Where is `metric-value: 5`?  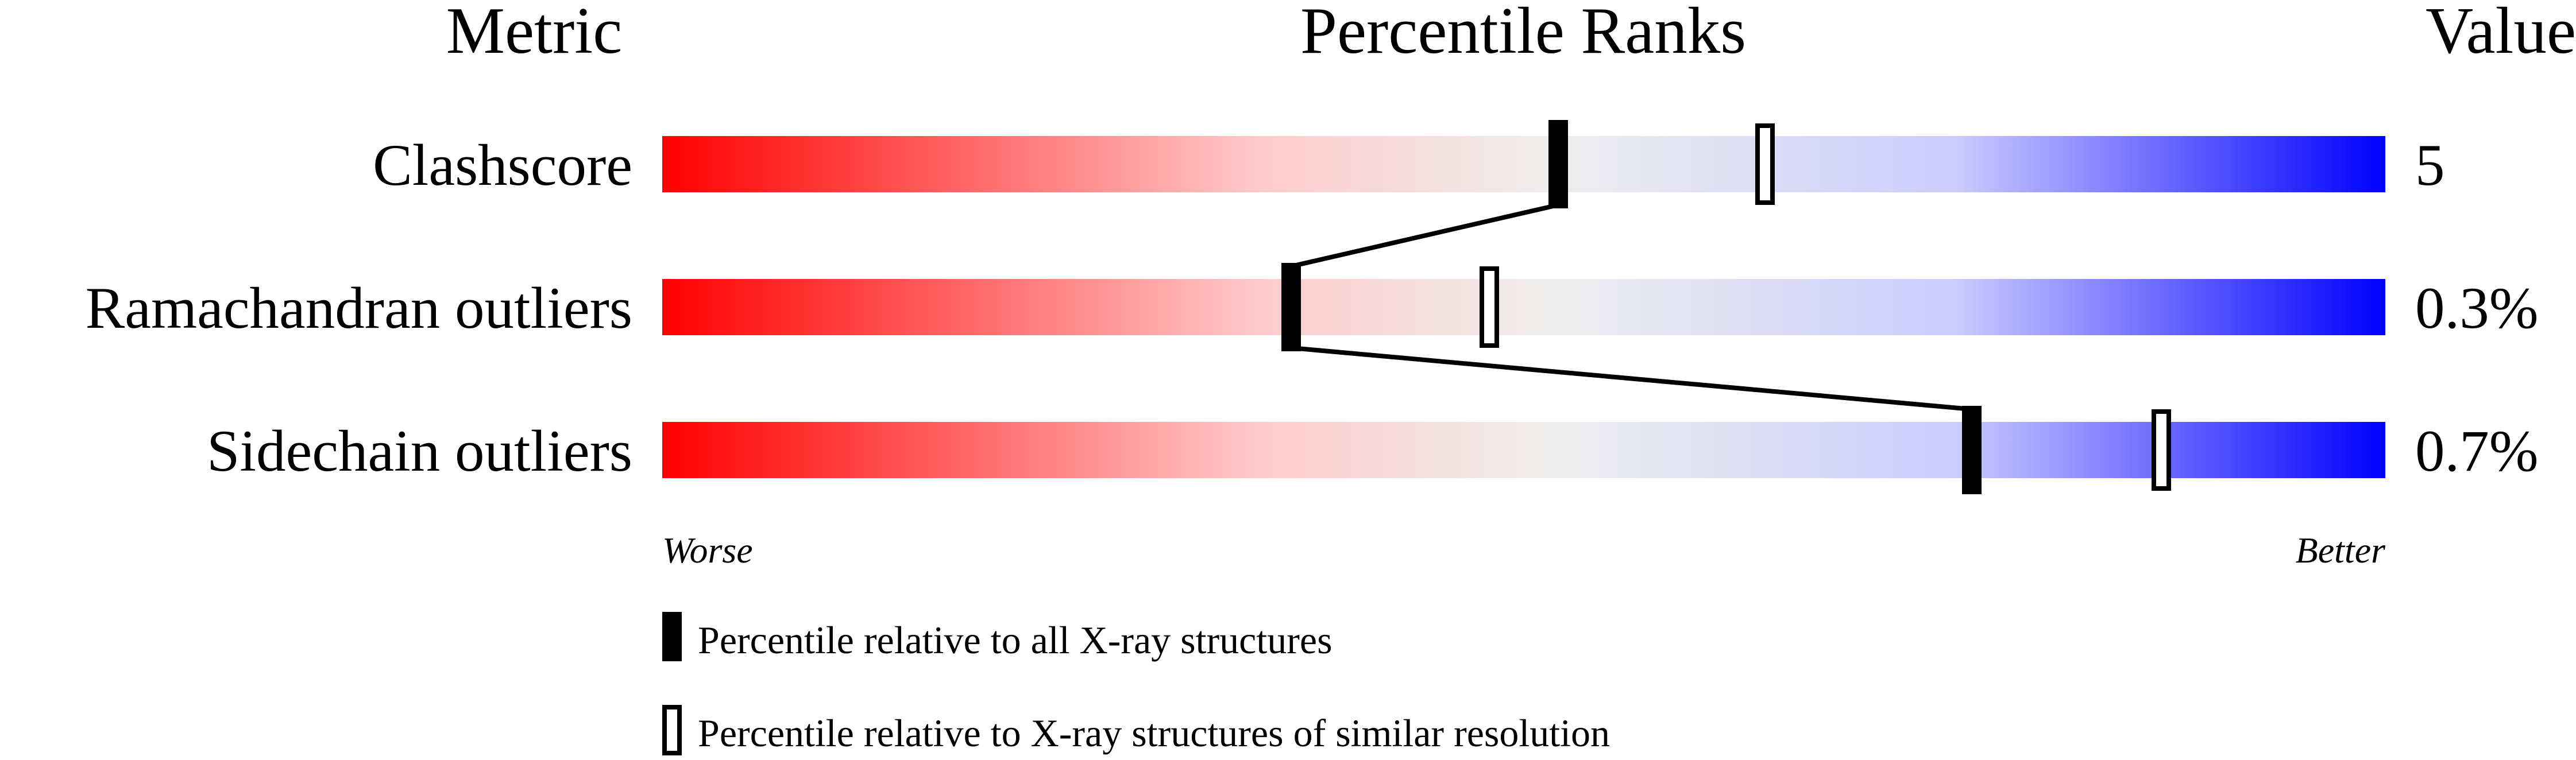 metric-value: 5 is located at coordinates (2430, 165).